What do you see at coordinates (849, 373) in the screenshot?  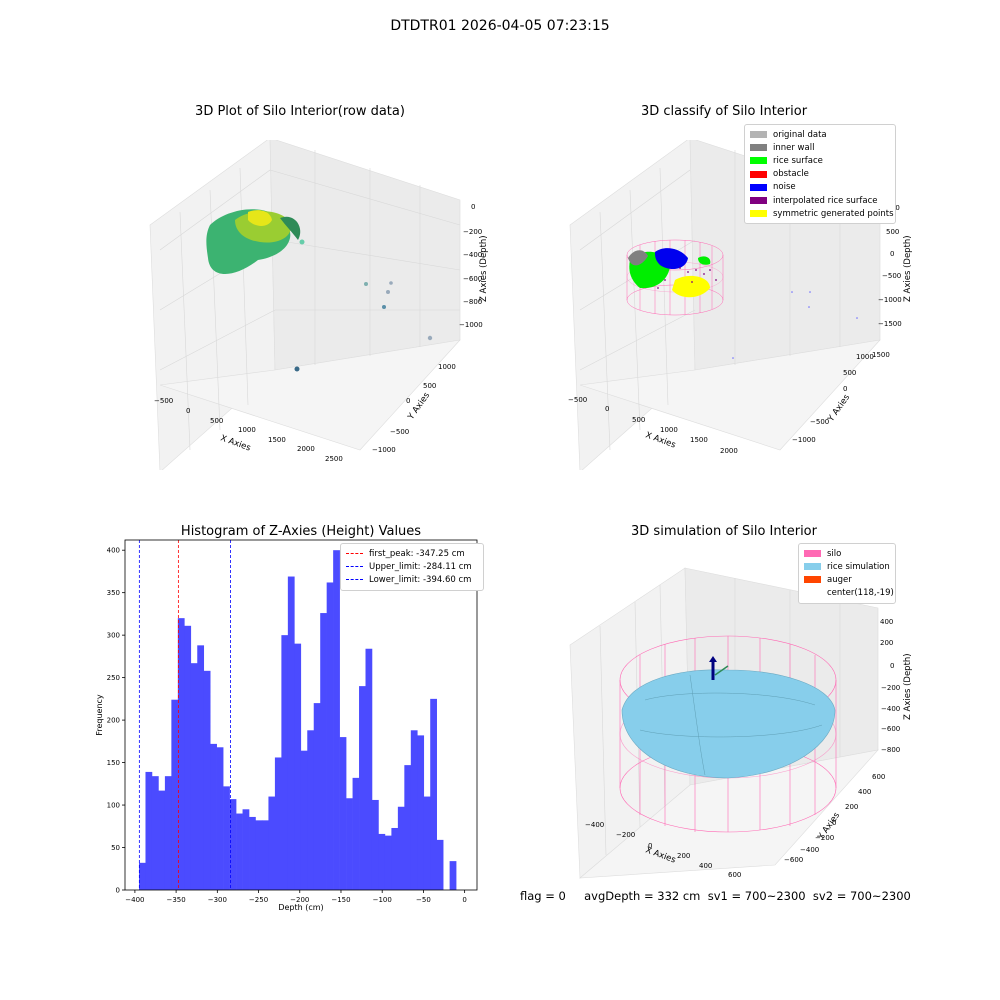 I see `svg-text: 500` at bounding box center [849, 373].